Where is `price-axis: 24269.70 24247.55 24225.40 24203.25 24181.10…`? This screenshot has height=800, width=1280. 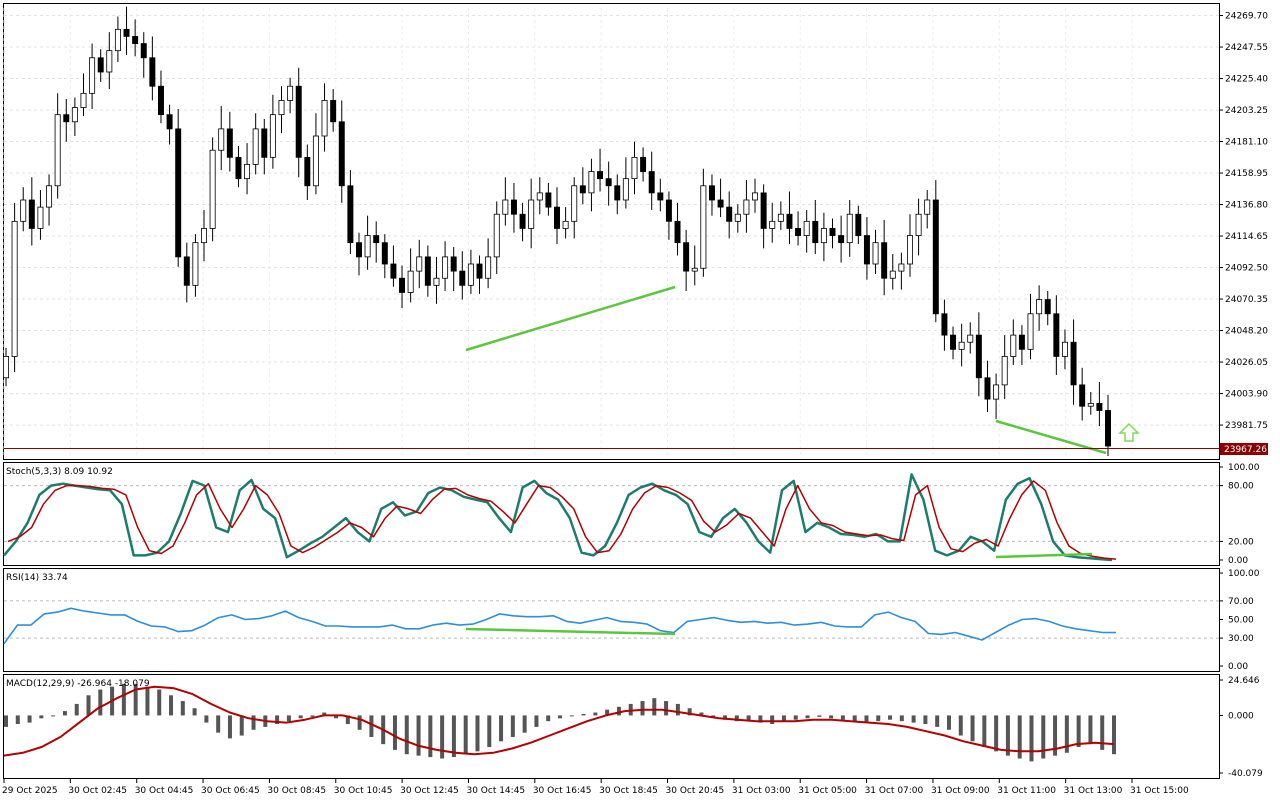
price-axis: 24269.70 24247.55 24225.40 24203.25 24181.10… is located at coordinates (1243, 395).